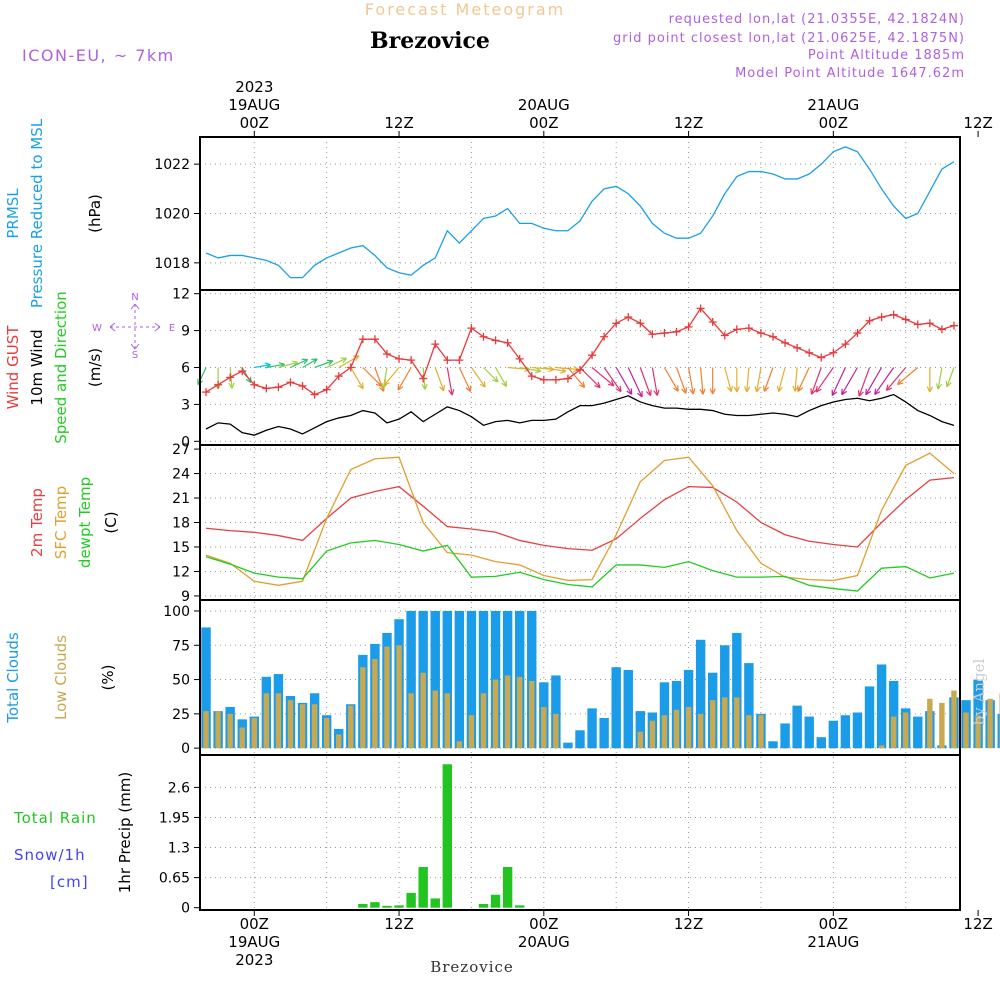  What do you see at coordinates (108, 678) in the screenshot?
I see `panel-unit-label: (%)` at bounding box center [108, 678].